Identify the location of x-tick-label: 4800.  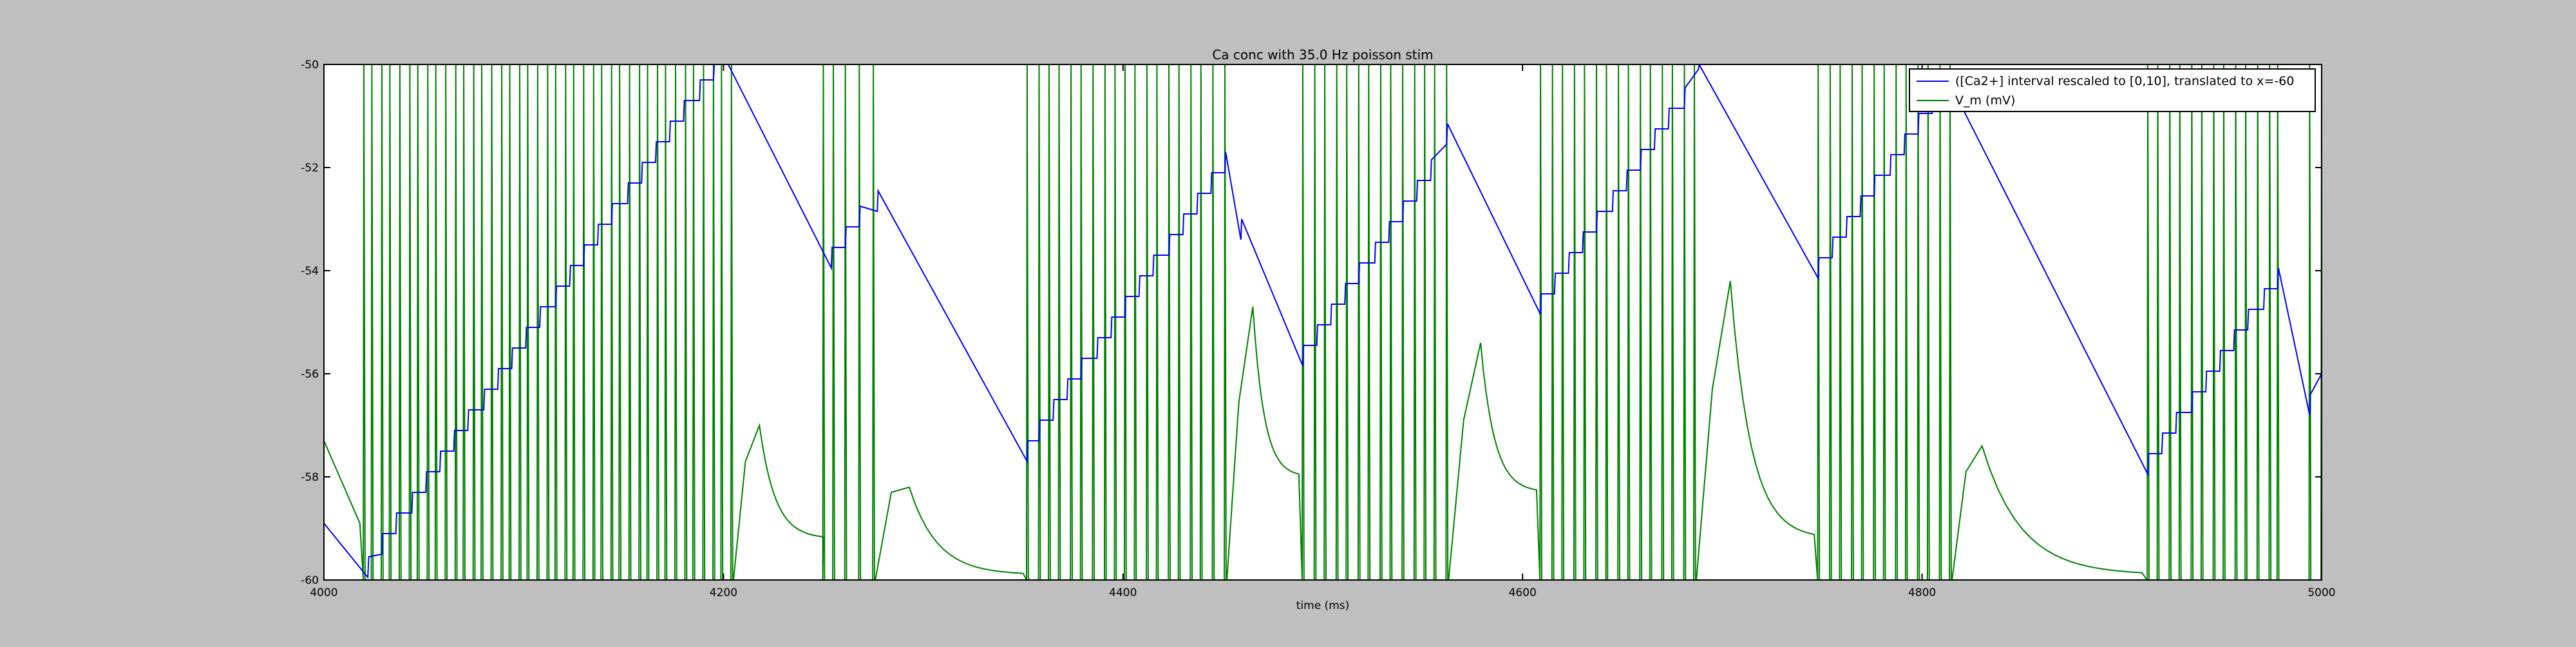
(1922, 592).